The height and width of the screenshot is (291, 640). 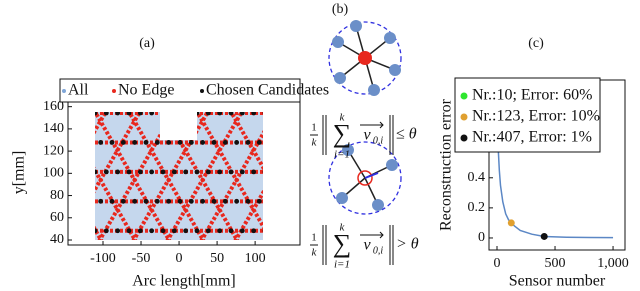 What do you see at coordinates (378, 140) in the screenshot?
I see `vector-subscript: 0,i` at bounding box center [378, 140].